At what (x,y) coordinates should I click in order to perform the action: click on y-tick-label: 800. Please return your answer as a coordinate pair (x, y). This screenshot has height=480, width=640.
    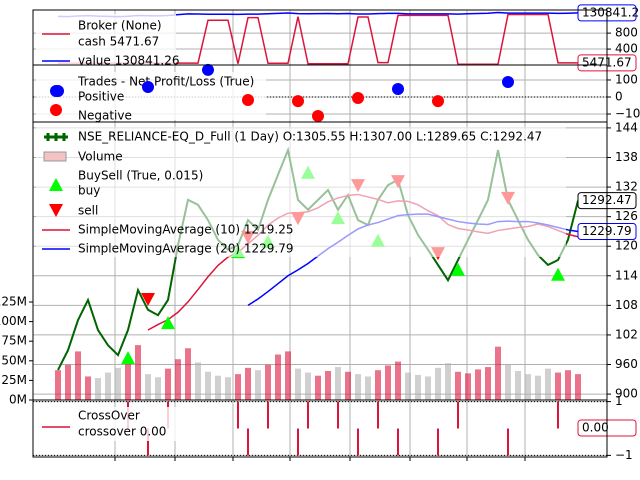
    Looking at the image, I should click on (626, 33).